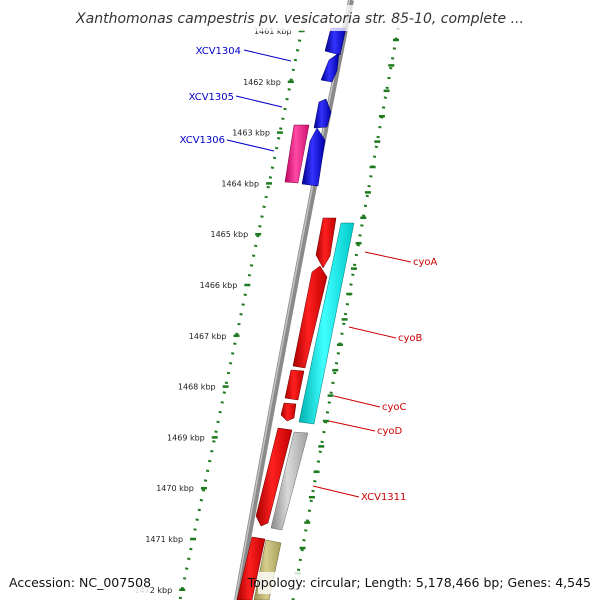  I want to click on gene-label-cyoB: cyoB, so click(410, 338).